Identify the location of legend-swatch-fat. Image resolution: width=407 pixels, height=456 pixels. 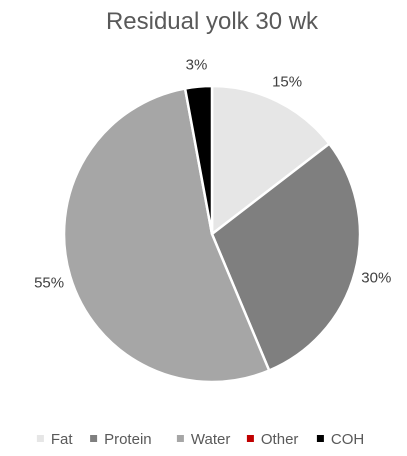
(40, 438).